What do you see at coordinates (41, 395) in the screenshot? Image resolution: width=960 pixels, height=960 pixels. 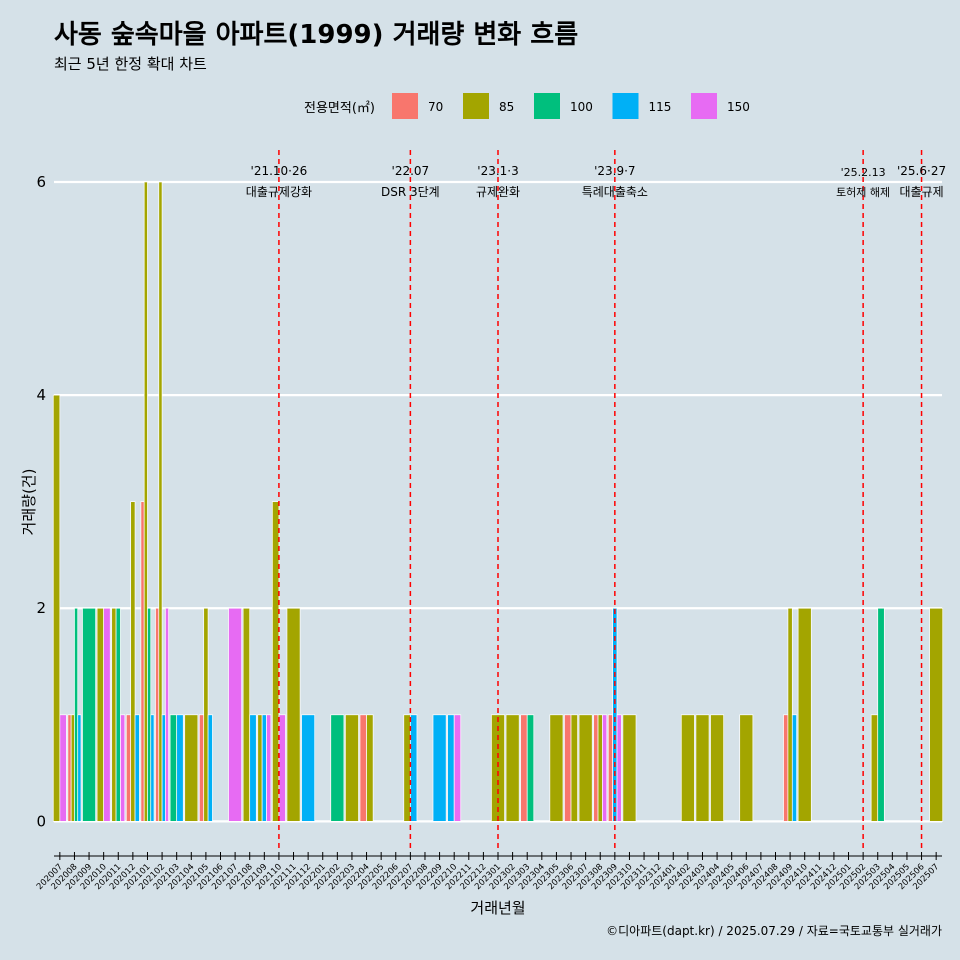 I see `y-tick-4: 4` at bounding box center [41, 395].